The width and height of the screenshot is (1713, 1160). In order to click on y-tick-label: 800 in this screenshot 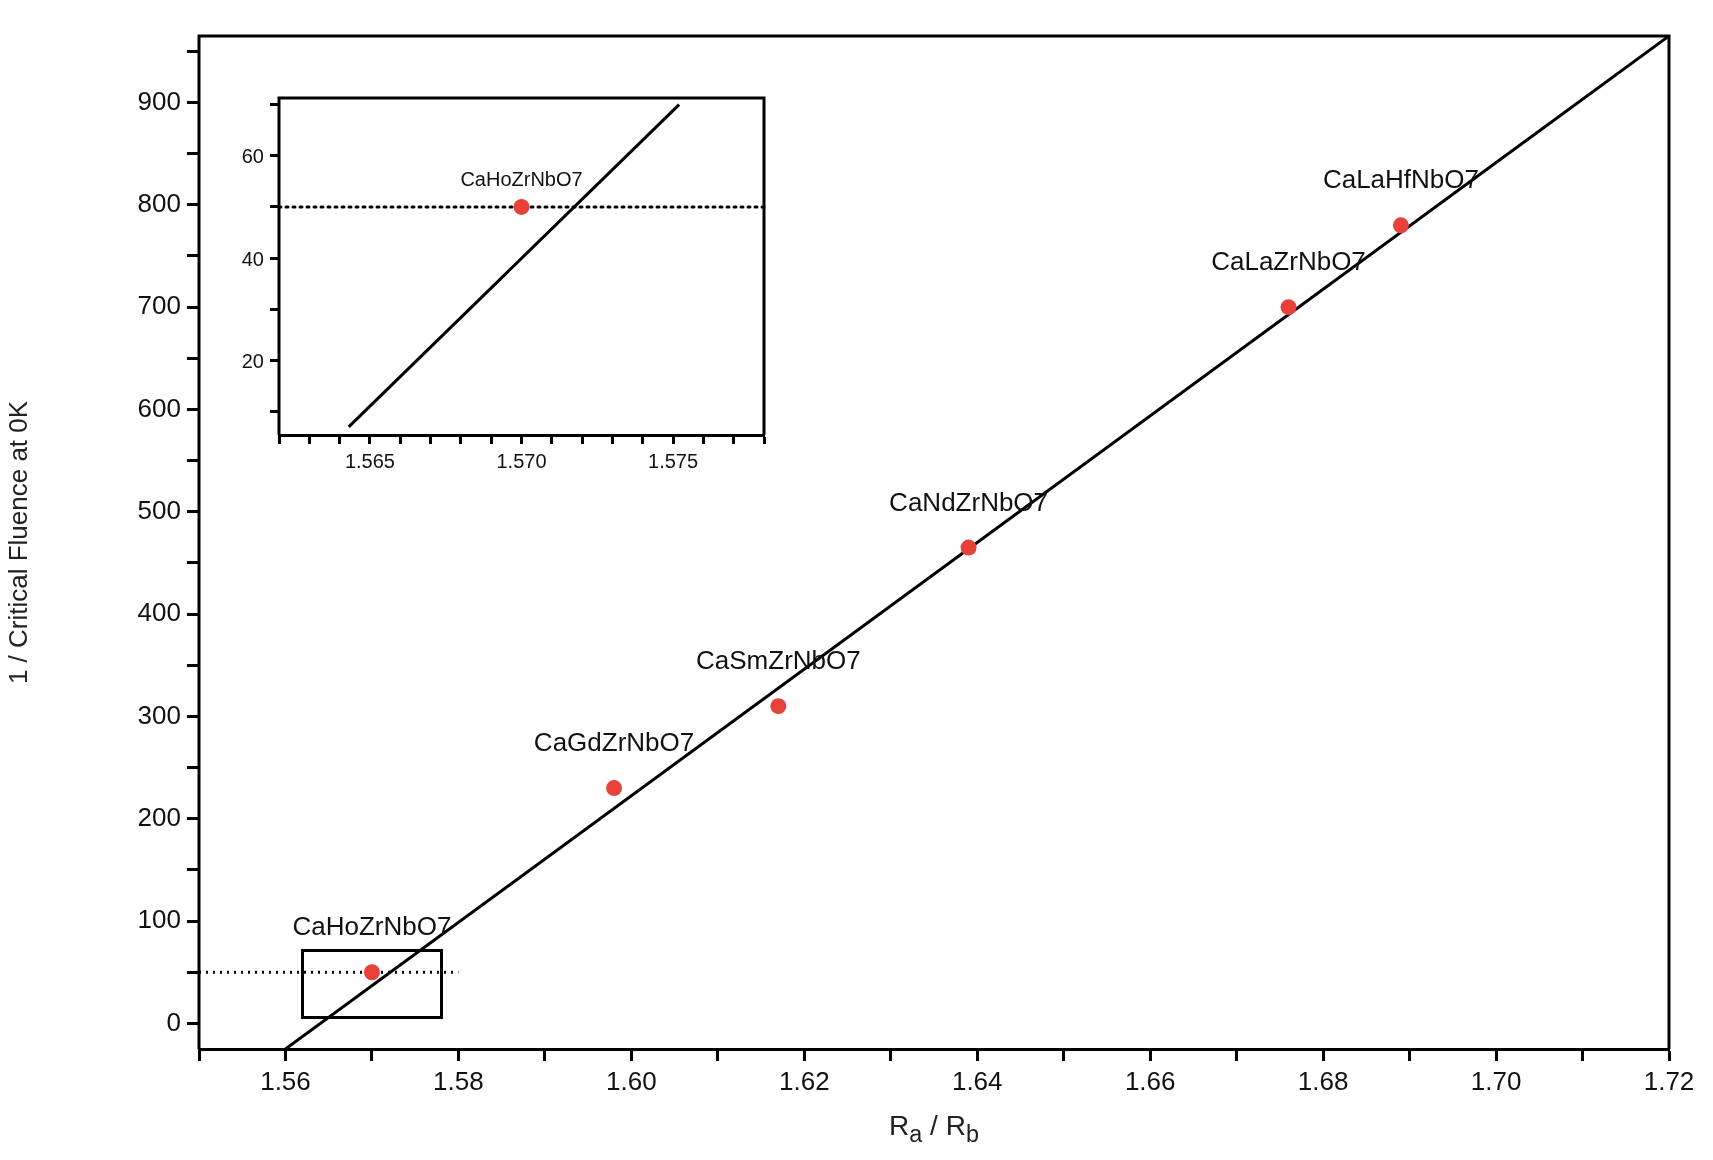, I will do `click(159, 203)`.